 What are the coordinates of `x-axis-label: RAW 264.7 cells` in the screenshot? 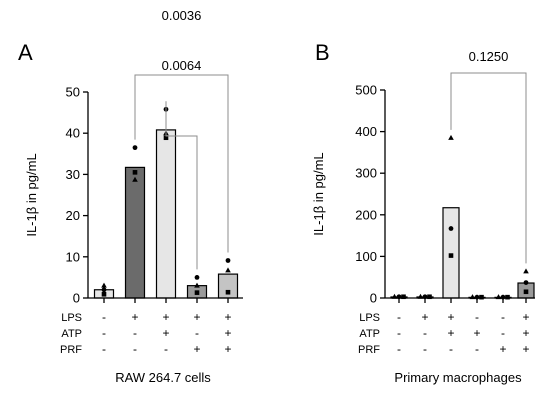 It's located at (163, 377).